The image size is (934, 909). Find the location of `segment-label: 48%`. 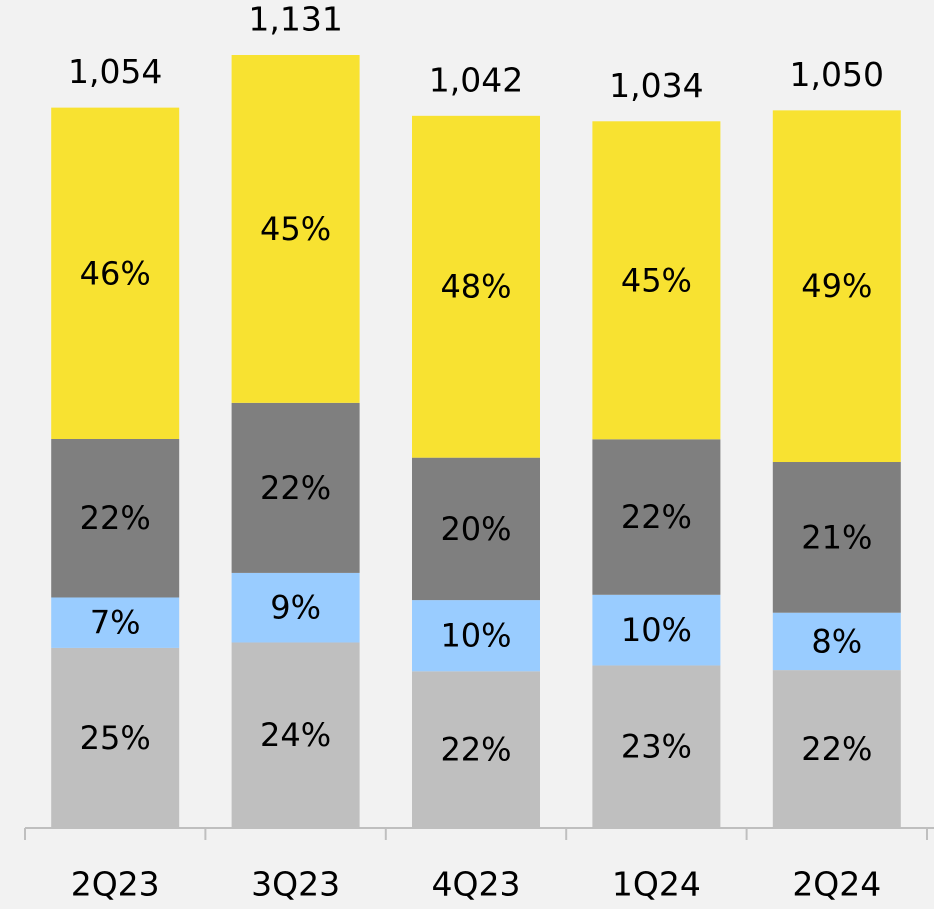

segment-label: 48% is located at coordinates (475, 287).